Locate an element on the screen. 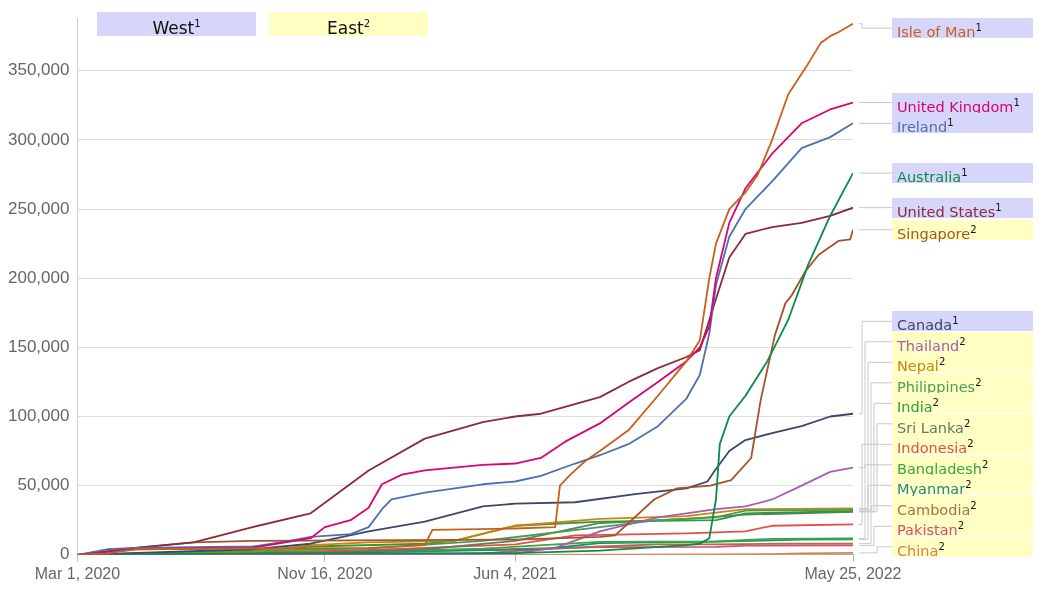 The width and height of the screenshot is (1039, 591). text: Australia$^{1}$ is located at coordinates (962, 174).